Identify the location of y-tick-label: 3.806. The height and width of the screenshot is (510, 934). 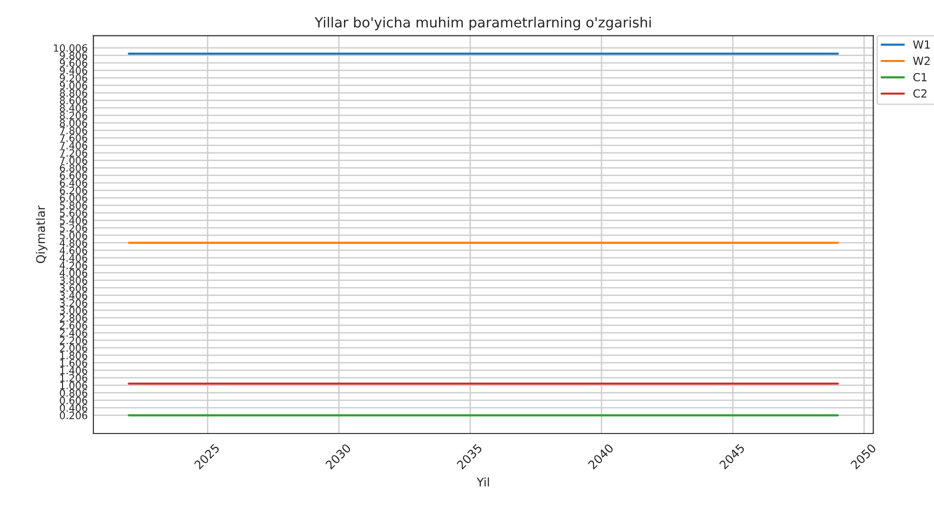
(74, 280).